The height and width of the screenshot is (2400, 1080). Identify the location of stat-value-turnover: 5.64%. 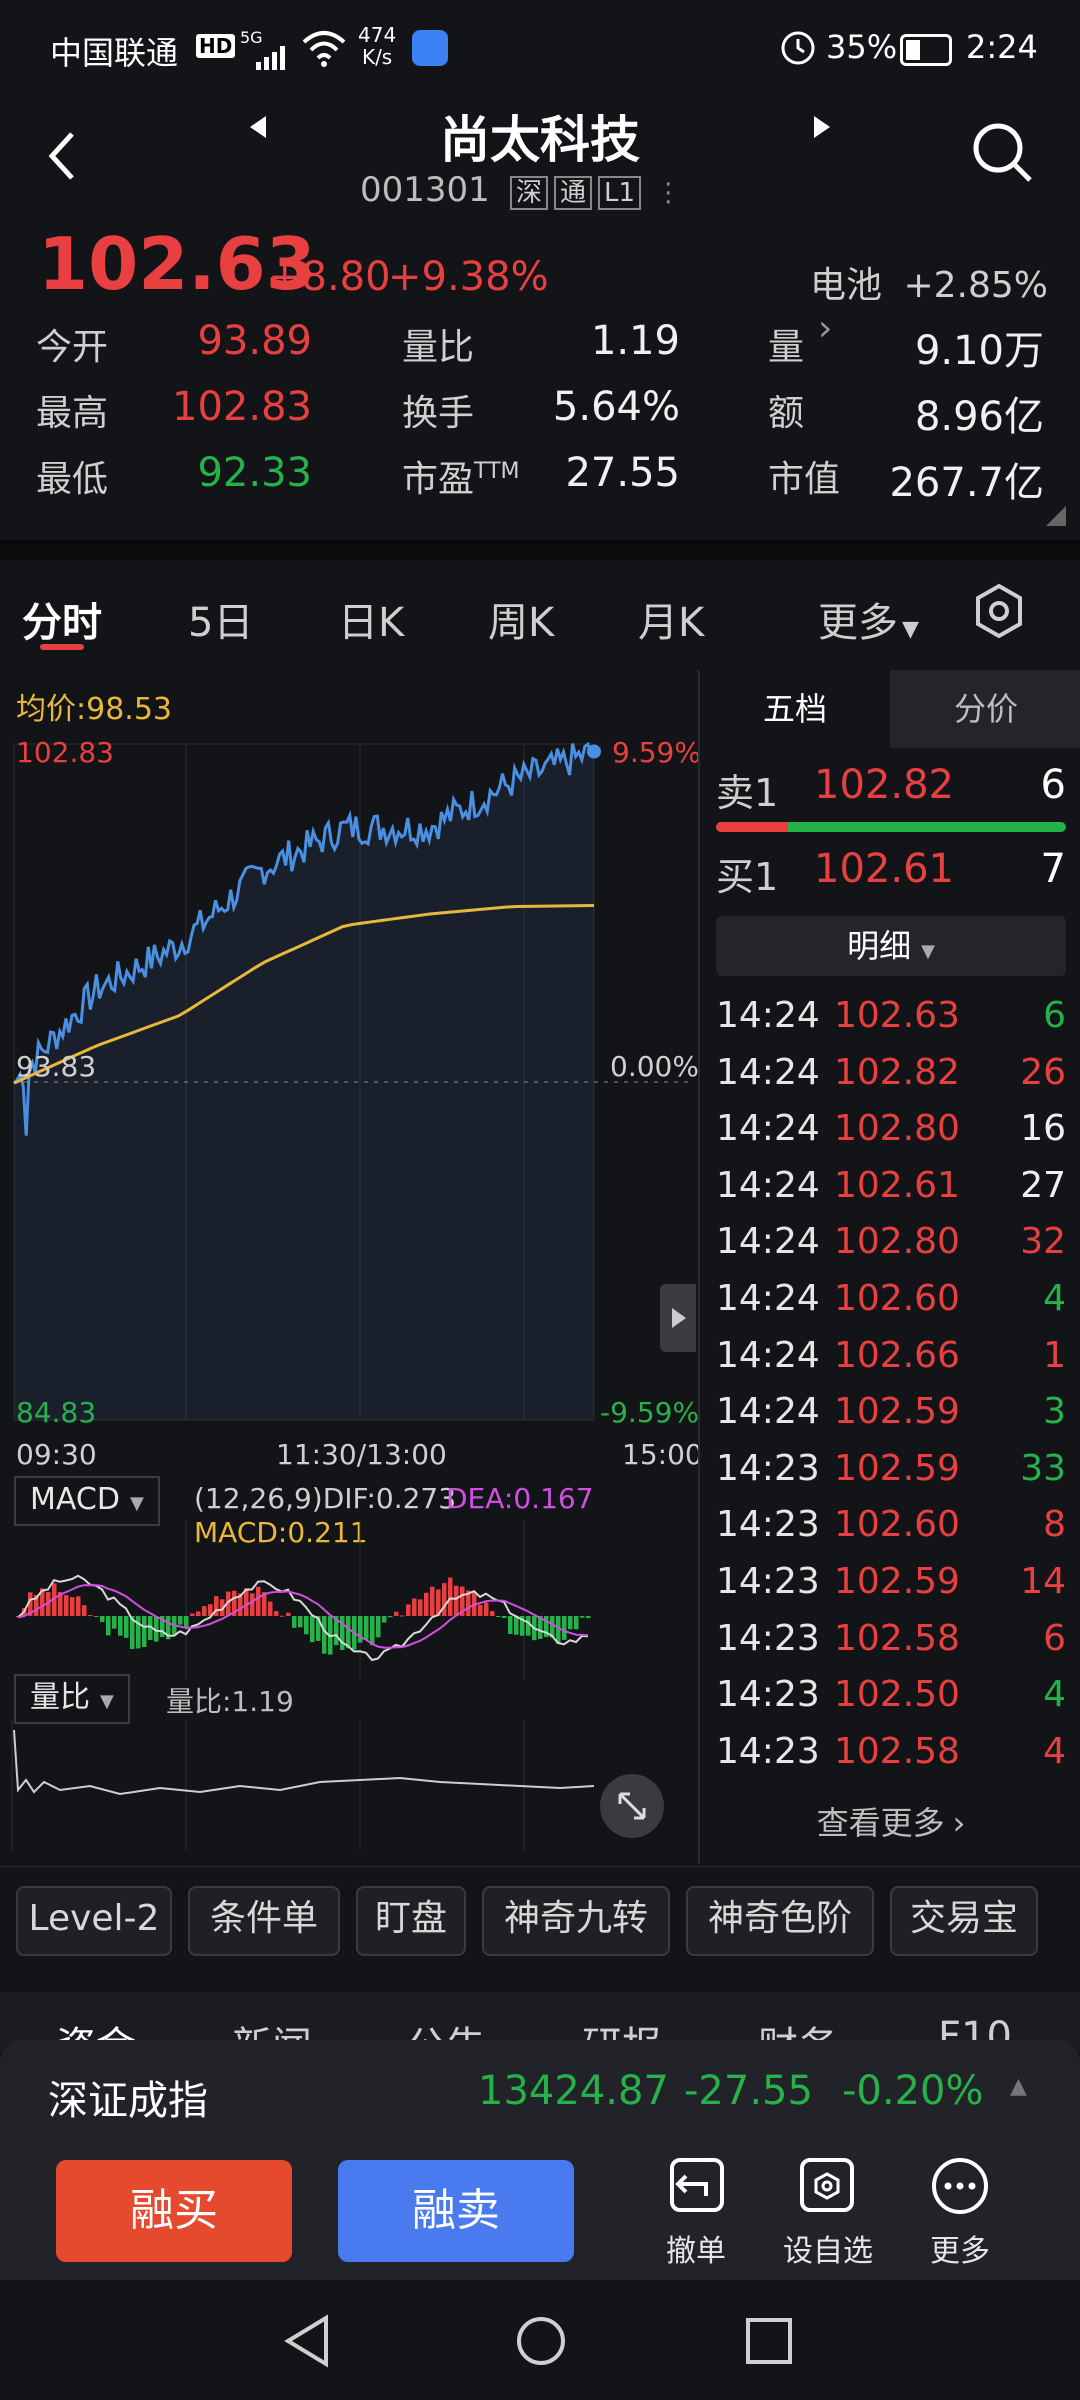
(616, 407).